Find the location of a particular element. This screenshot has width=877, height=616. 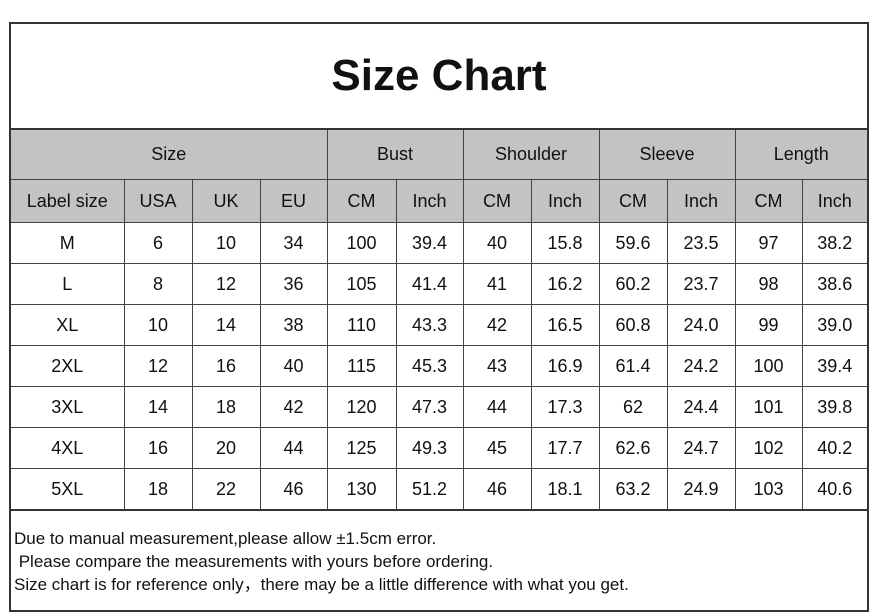

table-cell: 17.7 is located at coordinates (565, 448).